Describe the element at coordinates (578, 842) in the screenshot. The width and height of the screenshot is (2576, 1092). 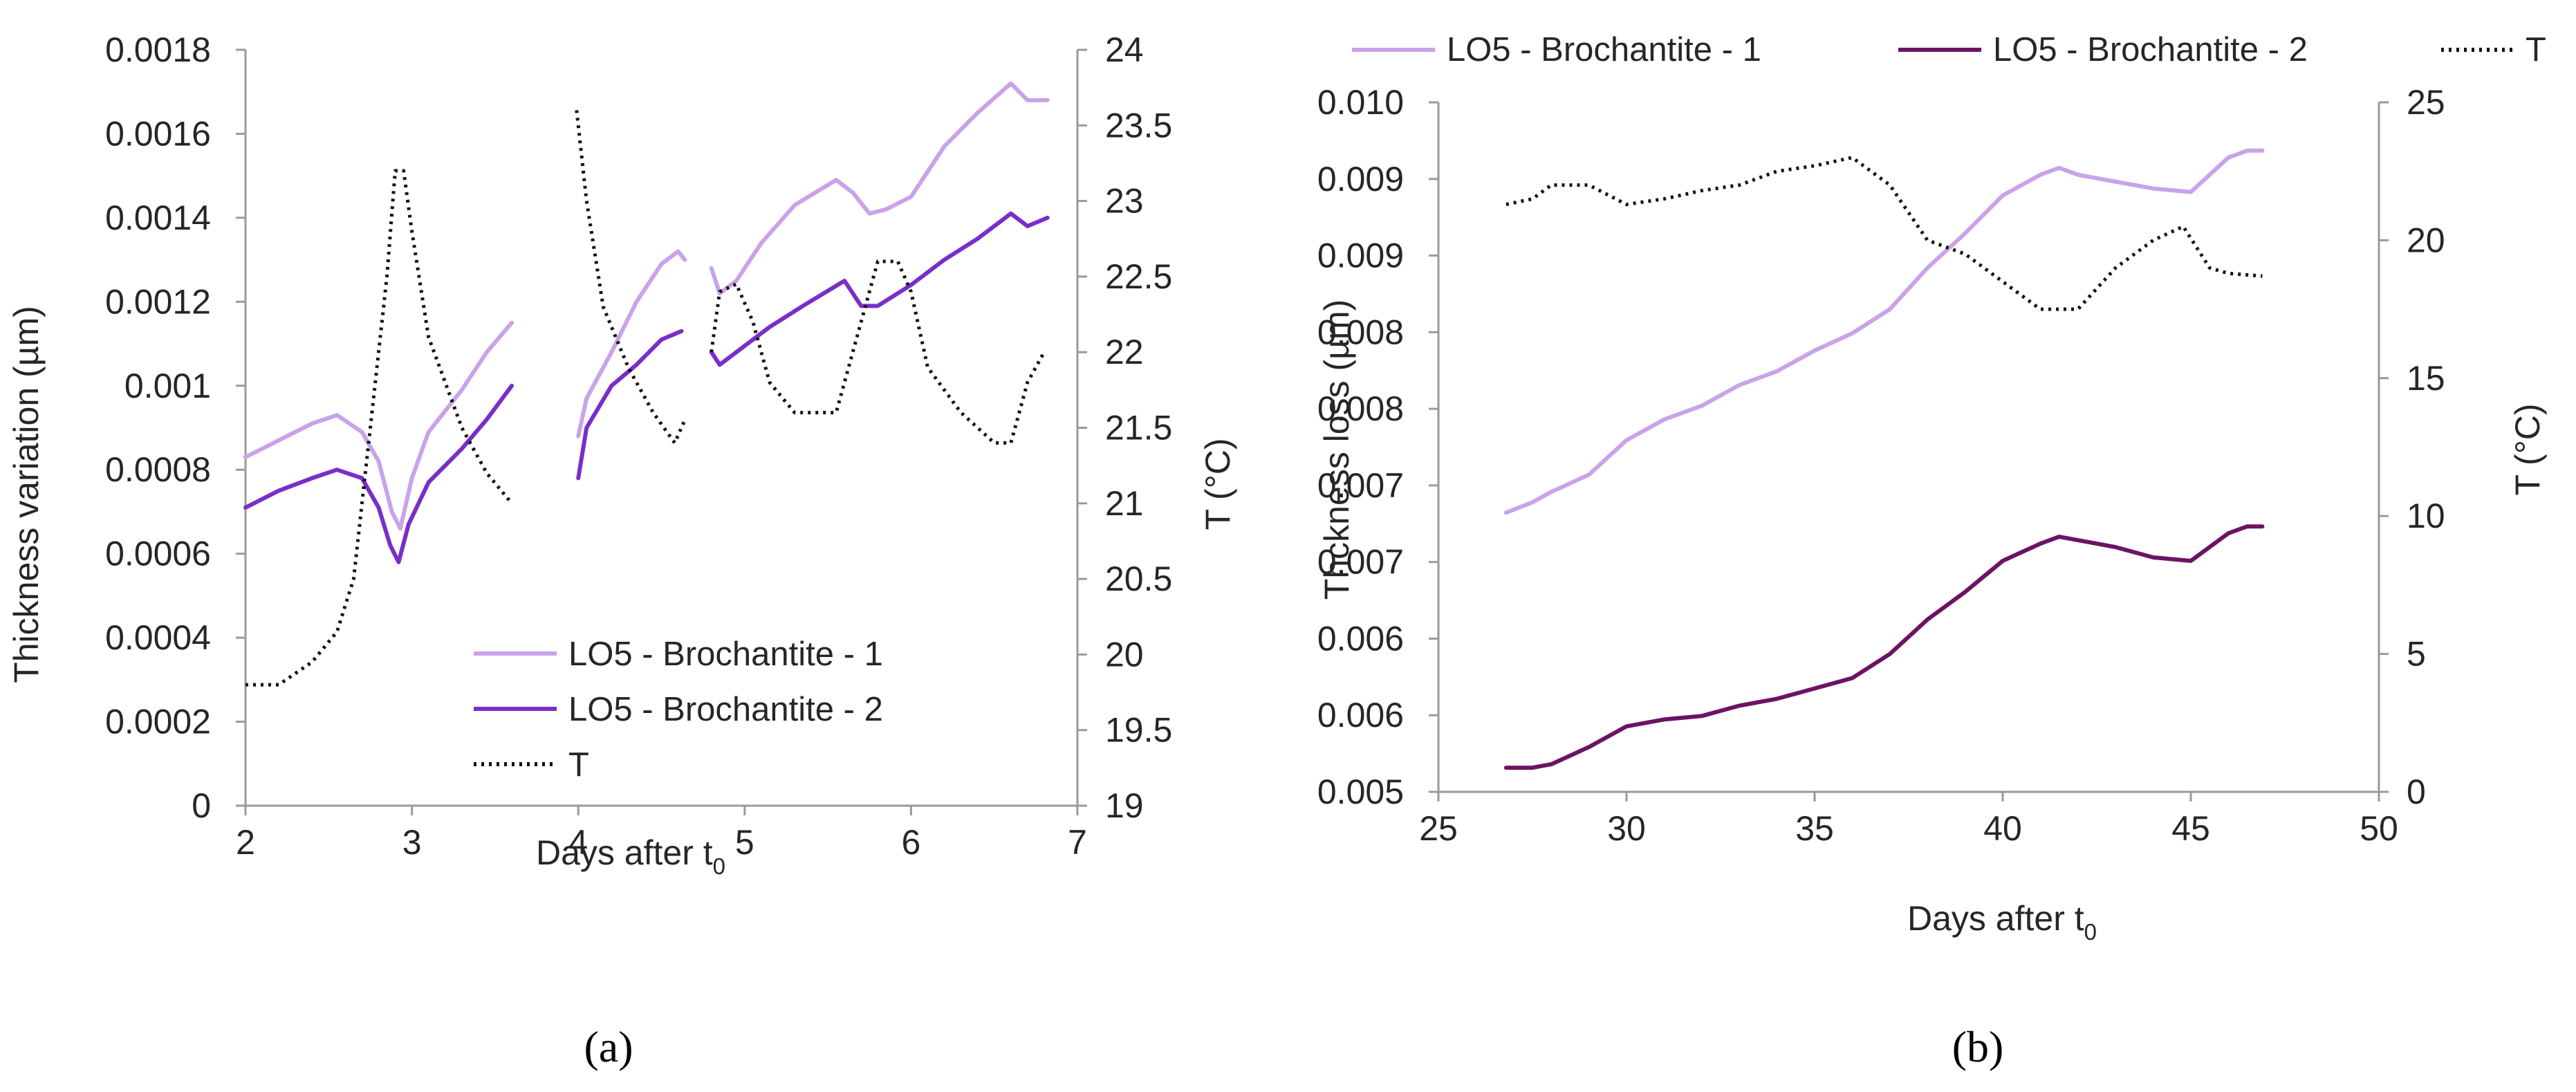
I see `x-tick-label: 4` at that location.